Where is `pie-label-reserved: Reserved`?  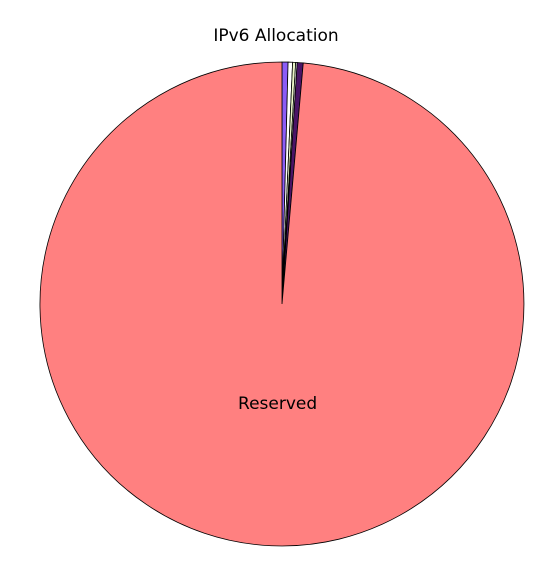 pie-label-reserved: Reserved is located at coordinates (277, 404).